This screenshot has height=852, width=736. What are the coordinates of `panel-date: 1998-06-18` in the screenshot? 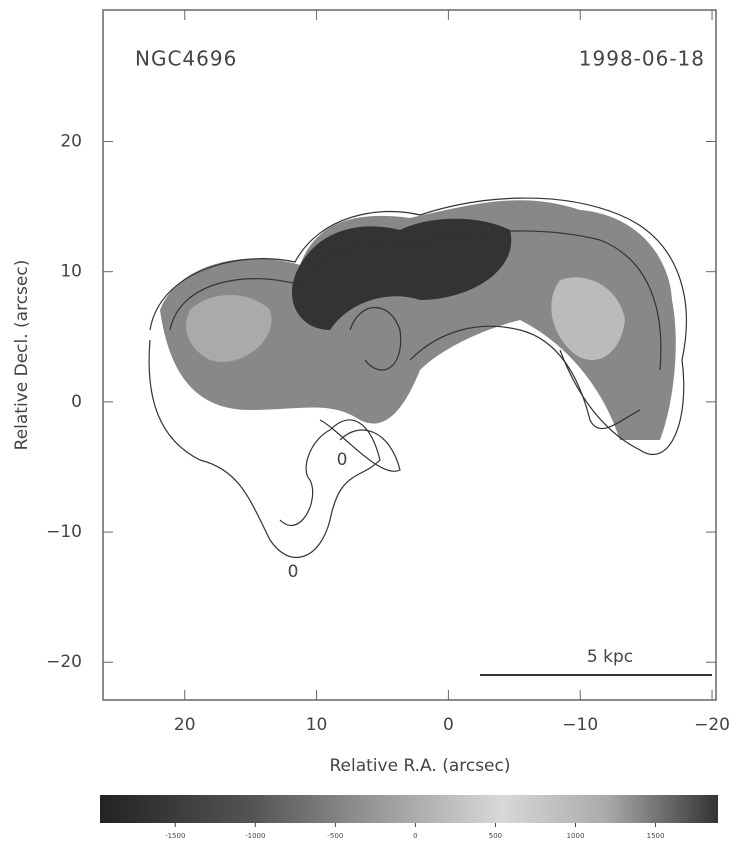 It's located at (642, 59).